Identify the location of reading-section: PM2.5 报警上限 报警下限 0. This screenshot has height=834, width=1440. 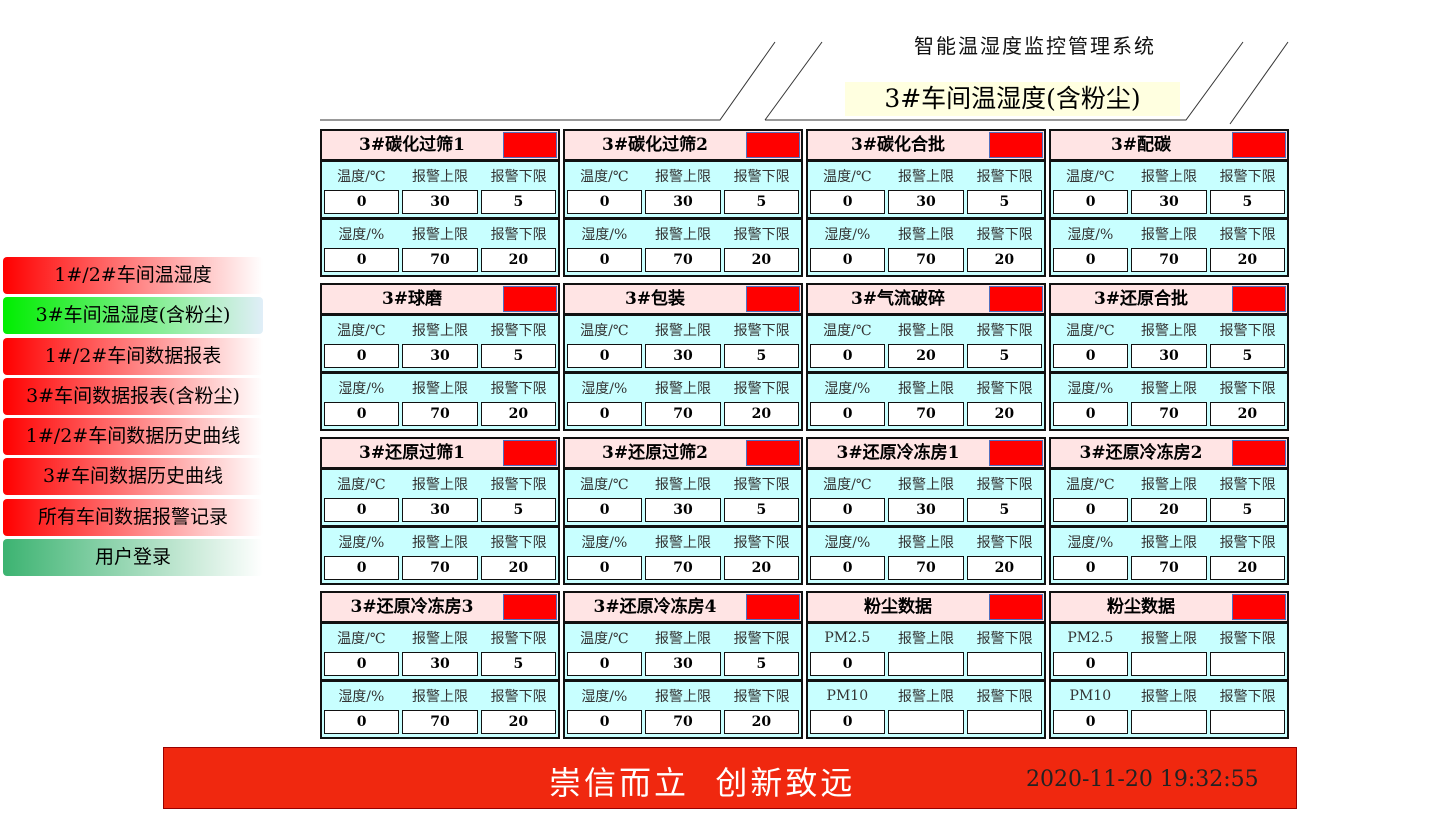
(926, 653).